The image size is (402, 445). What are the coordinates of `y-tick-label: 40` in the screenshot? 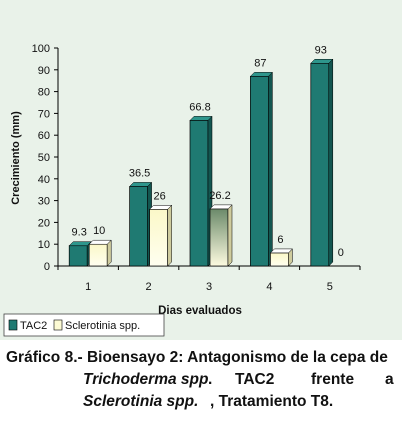 It's located at (44, 180).